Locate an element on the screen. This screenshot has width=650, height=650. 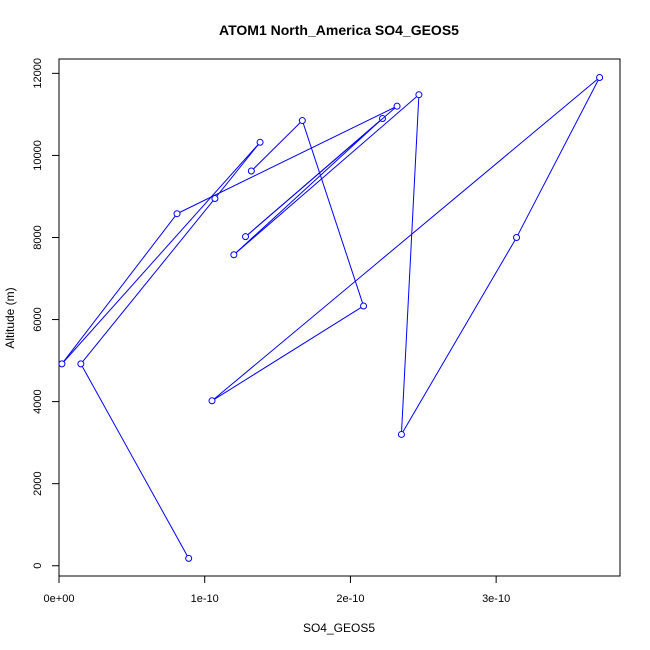
y-axis-label: Altitude (m) is located at coordinates (10, 317).